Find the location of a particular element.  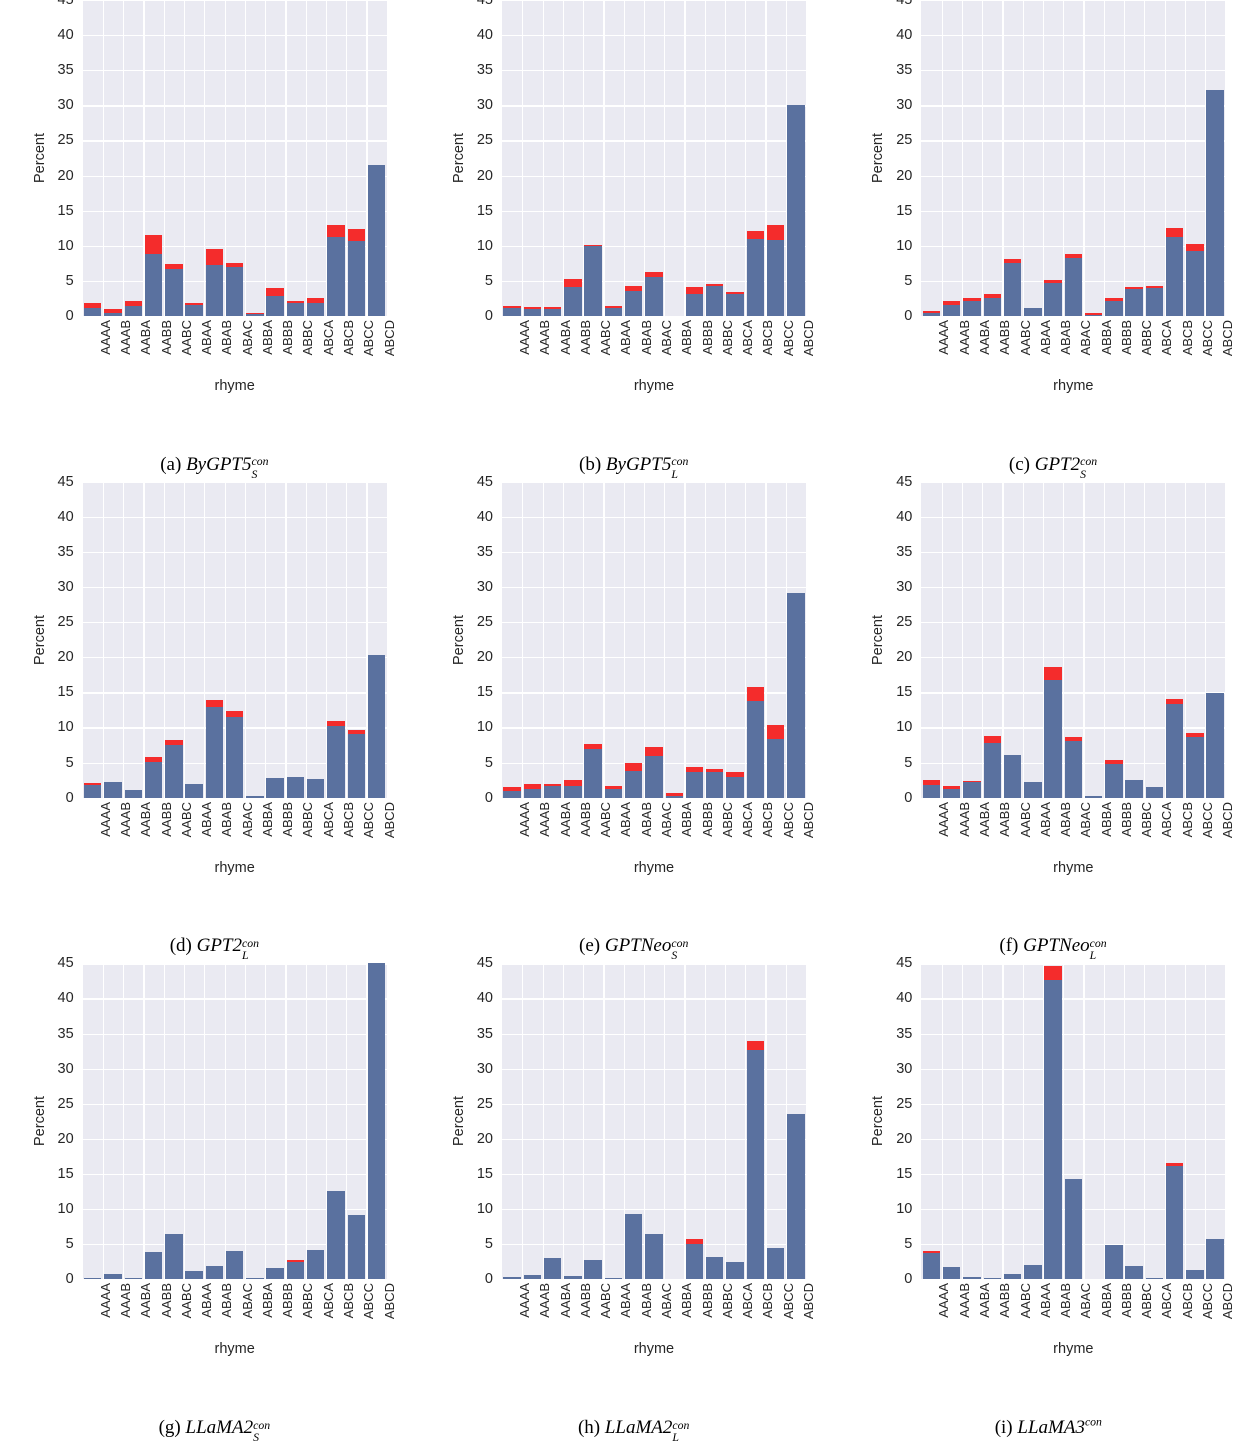

bar-abaa is located at coordinates (613, 1278).